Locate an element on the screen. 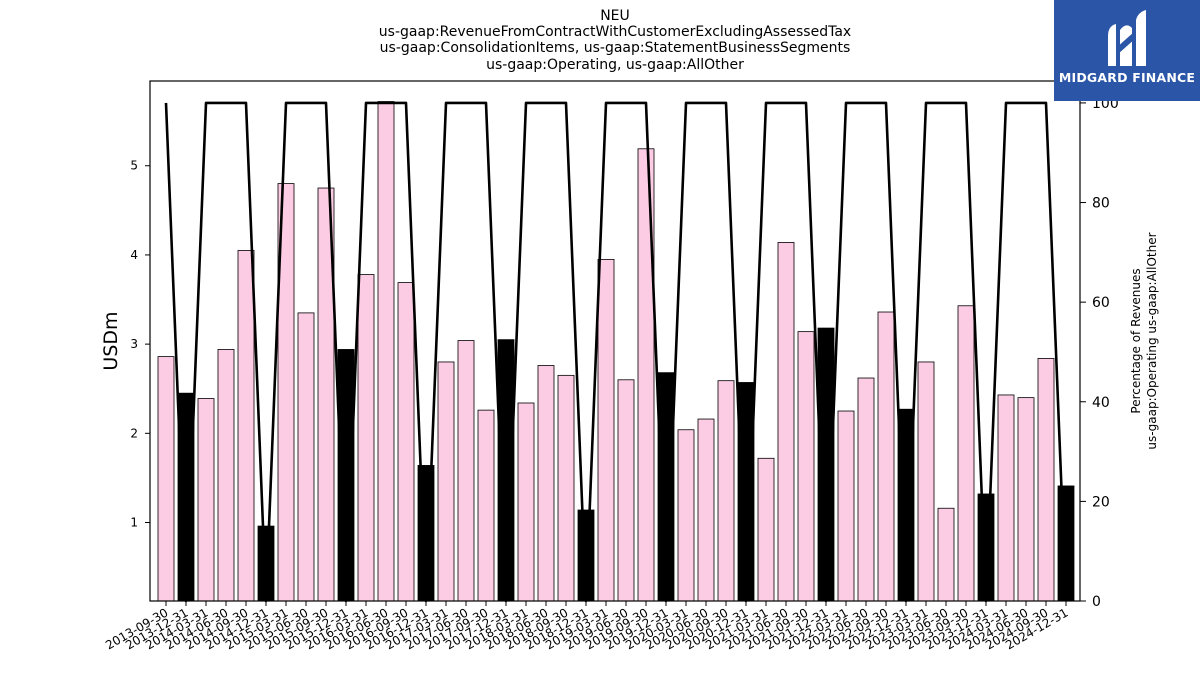 The width and height of the screenshot is (1200, 675). ytick-label-left-3: 3 is located at coordinates (134, 344).